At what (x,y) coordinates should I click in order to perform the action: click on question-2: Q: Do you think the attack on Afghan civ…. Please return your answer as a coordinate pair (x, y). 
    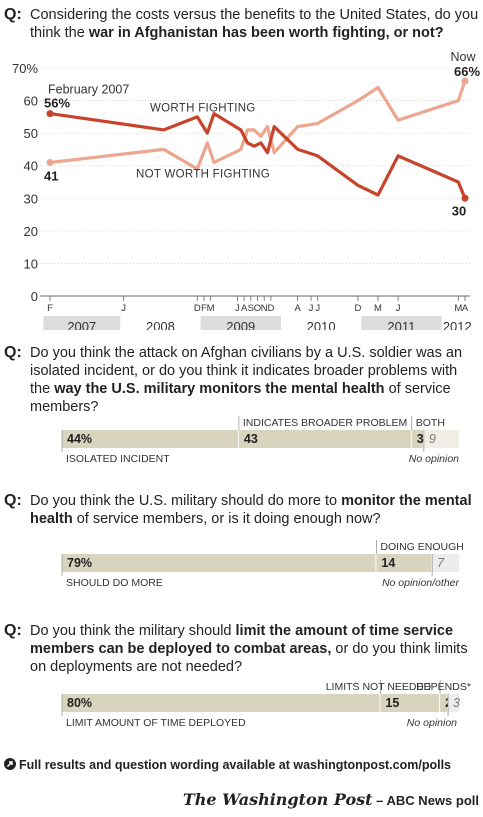
    Looking at the image, I should click on (241, 380).